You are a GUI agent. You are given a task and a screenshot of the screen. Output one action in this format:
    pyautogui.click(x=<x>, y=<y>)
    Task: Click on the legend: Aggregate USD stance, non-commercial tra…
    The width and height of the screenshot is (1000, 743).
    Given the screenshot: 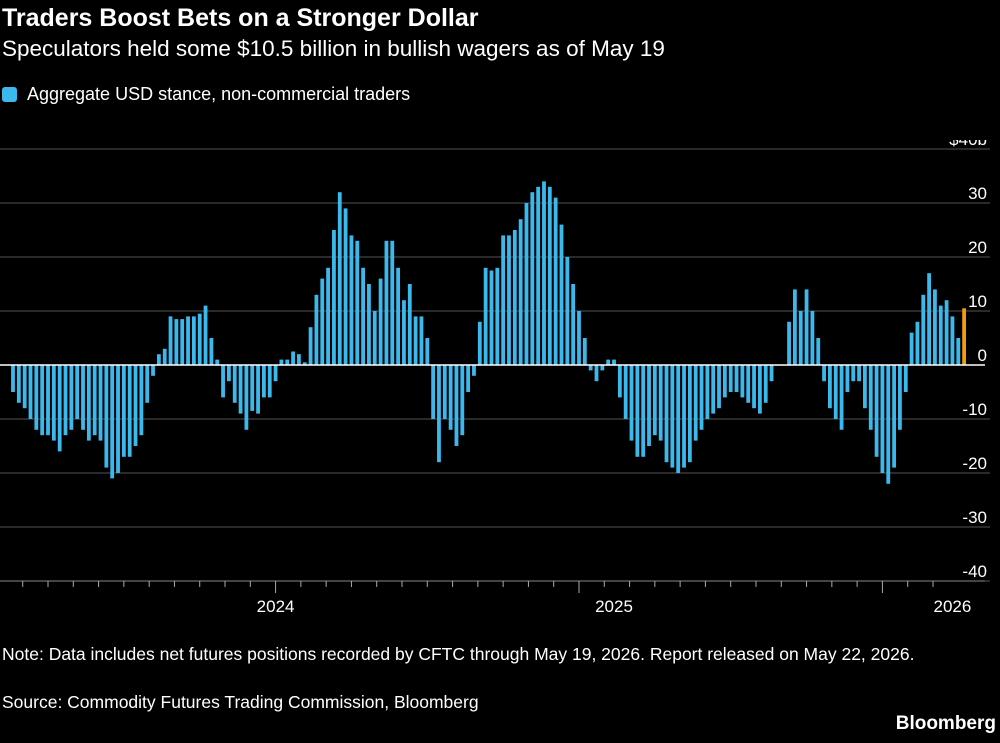 What is the action you would take?
    pyautogui.click(x=206, y=94)
    